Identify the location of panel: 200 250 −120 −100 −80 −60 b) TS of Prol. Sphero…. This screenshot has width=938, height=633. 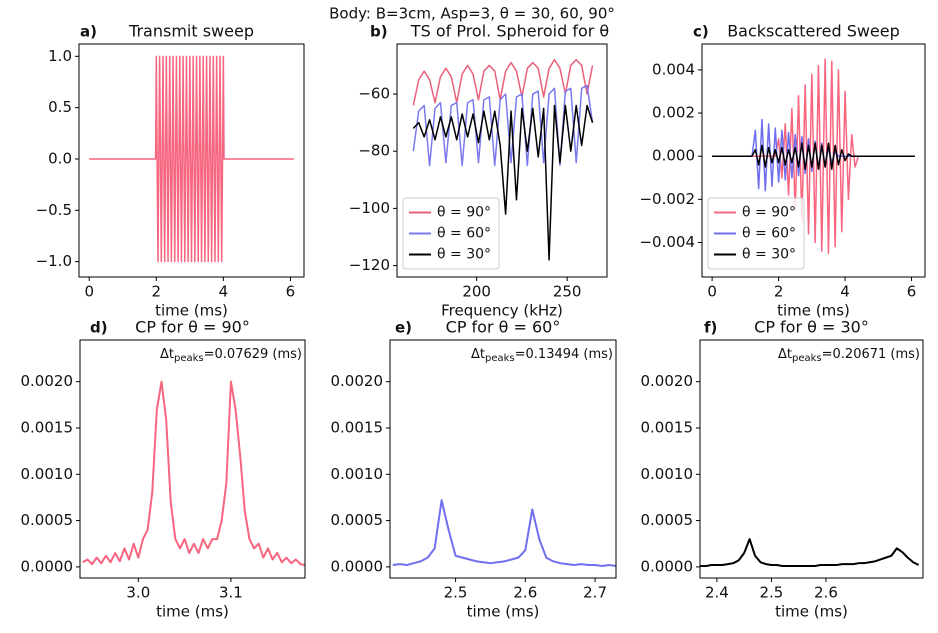
(479, 171).